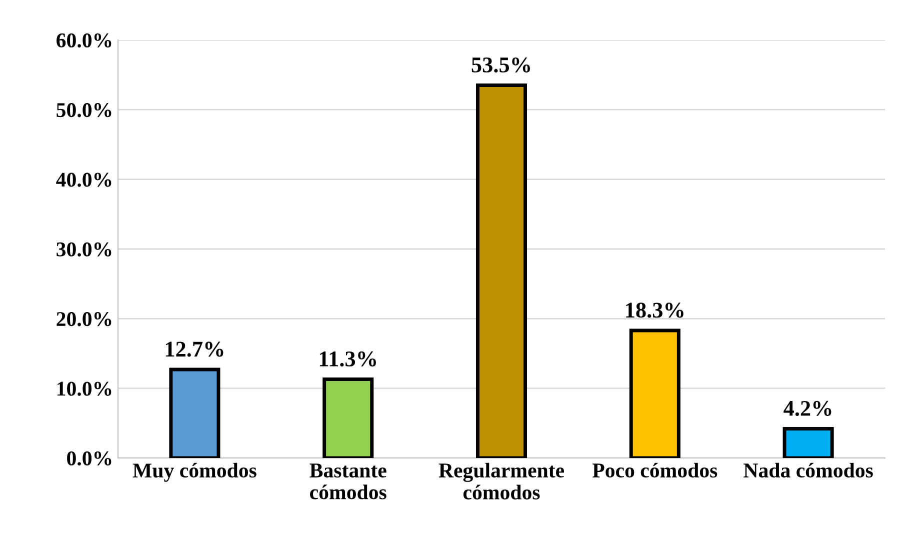 Image resolution: width=903 pixels, height=537 pixels. I want to click on data-label: 12.7%, so click(195, 349).